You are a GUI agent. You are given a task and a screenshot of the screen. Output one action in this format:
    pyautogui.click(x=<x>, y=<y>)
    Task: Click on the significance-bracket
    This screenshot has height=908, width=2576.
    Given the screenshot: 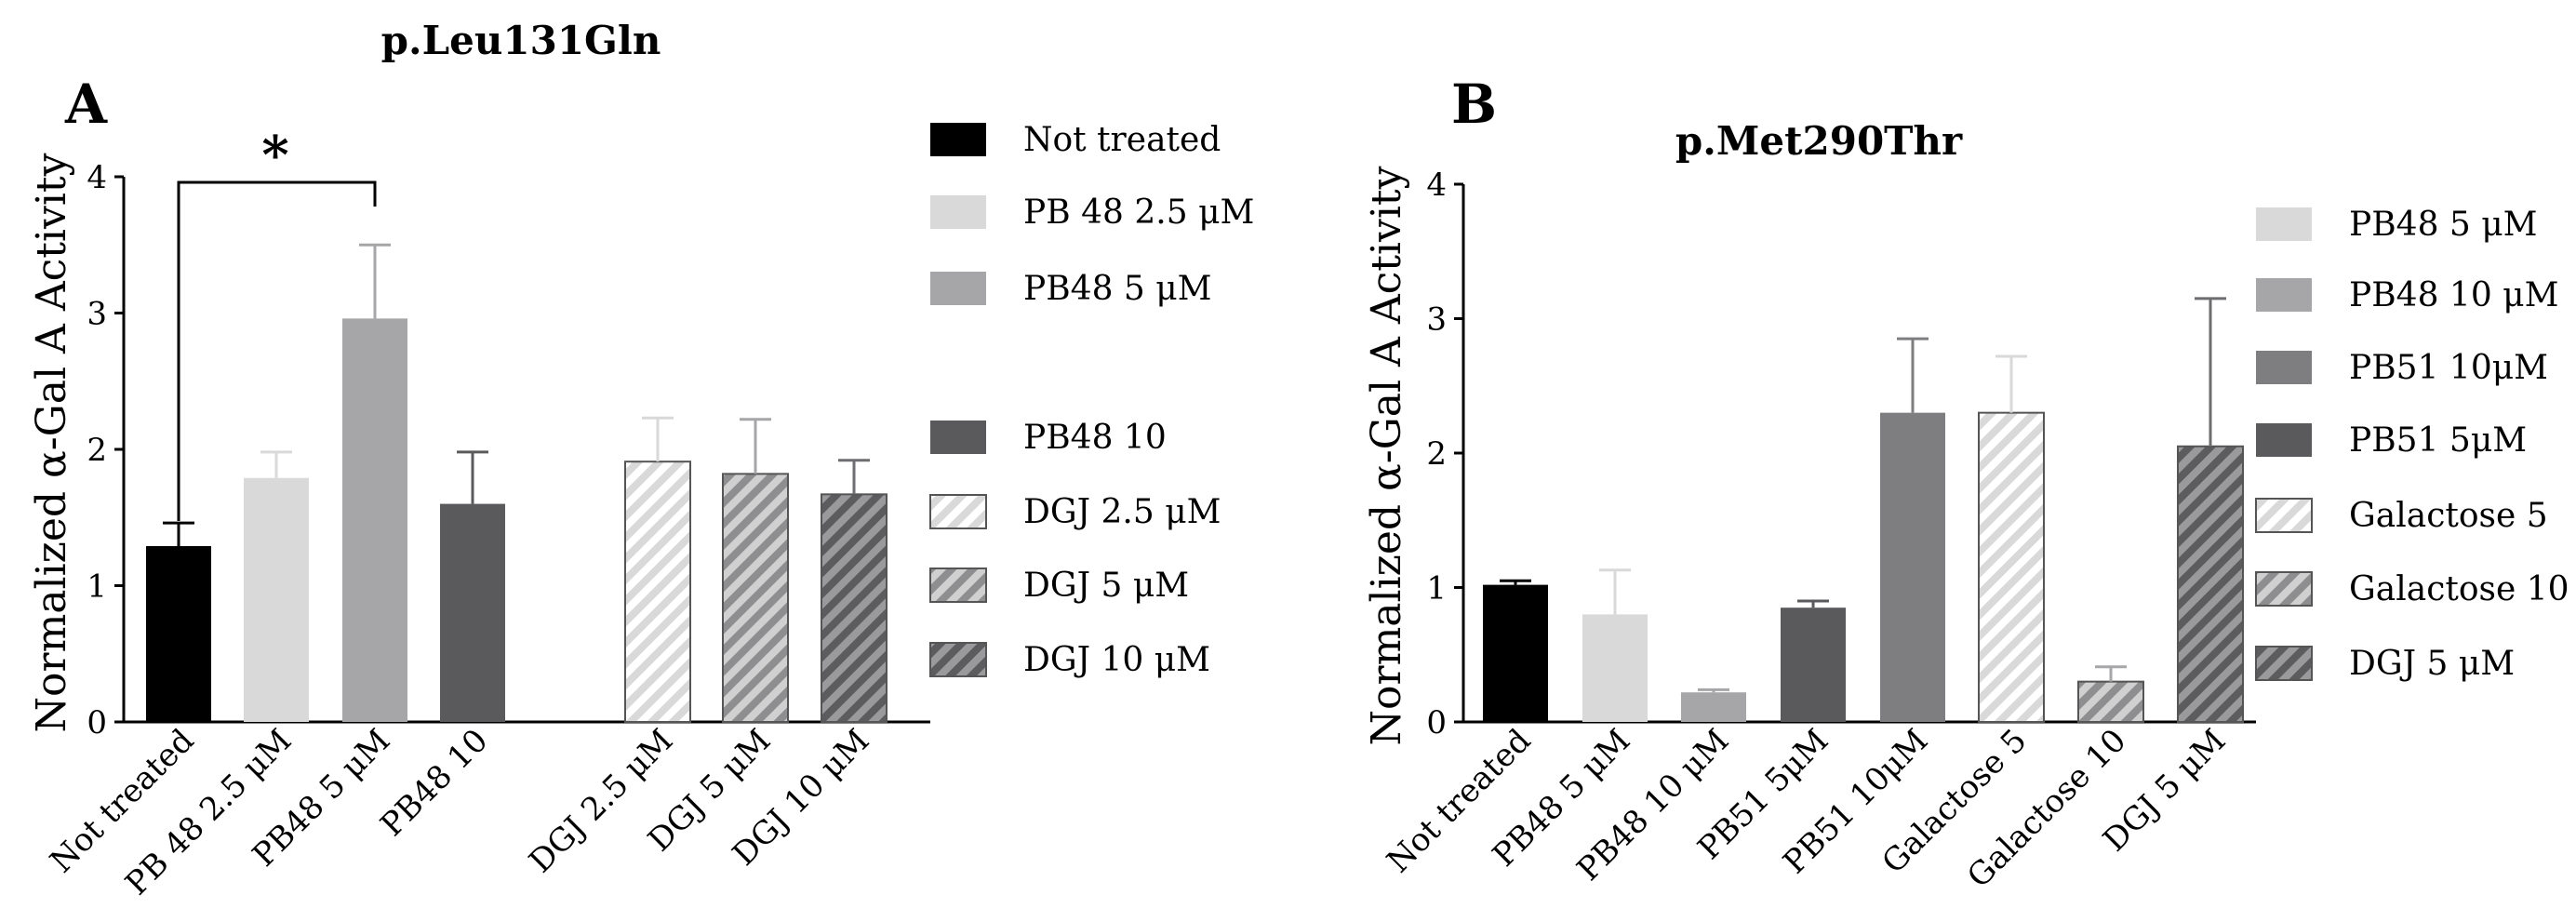 What is the action you would take?
    pyautogui.click(x=277, y=350)
    